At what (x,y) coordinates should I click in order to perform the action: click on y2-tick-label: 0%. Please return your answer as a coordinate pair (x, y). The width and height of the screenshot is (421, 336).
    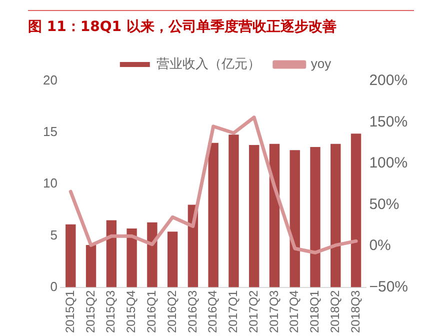
    Looking at the image, I should click on (380, 245).